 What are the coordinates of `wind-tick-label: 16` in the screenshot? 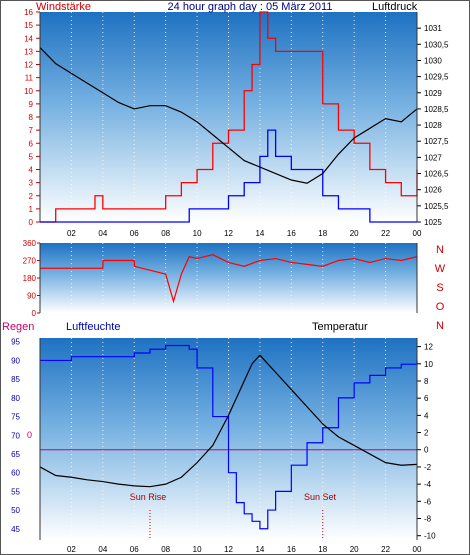 It's located at (28, 12).